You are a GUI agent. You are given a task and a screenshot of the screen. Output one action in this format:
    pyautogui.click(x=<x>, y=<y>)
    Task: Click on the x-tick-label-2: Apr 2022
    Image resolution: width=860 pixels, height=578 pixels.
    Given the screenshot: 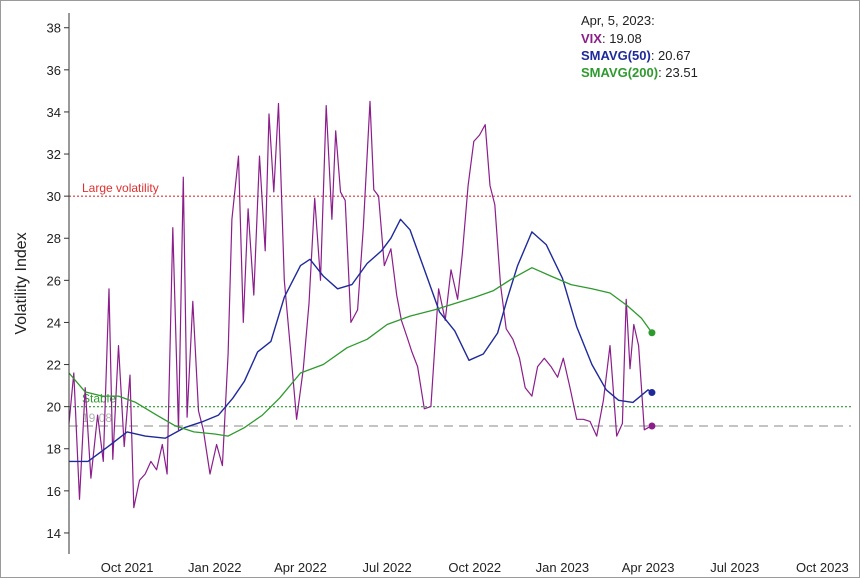 What is the action you would take?
    pyautogui.click(x=300, y=567)
    